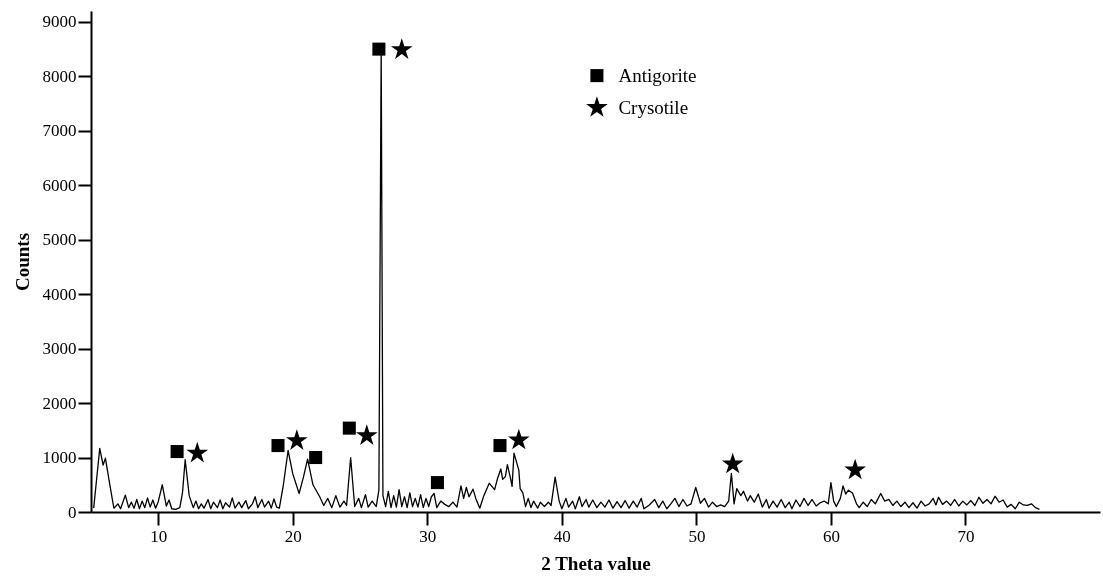  I want to click on y-tick-label: 0, so click(72, 512).